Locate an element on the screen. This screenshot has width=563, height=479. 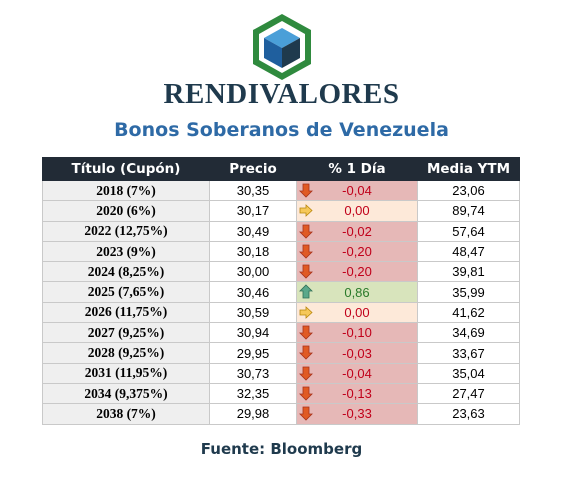
table-row: 2020 (6%) 30,17 0,00 89,74 is located at coordinates (281, 211).